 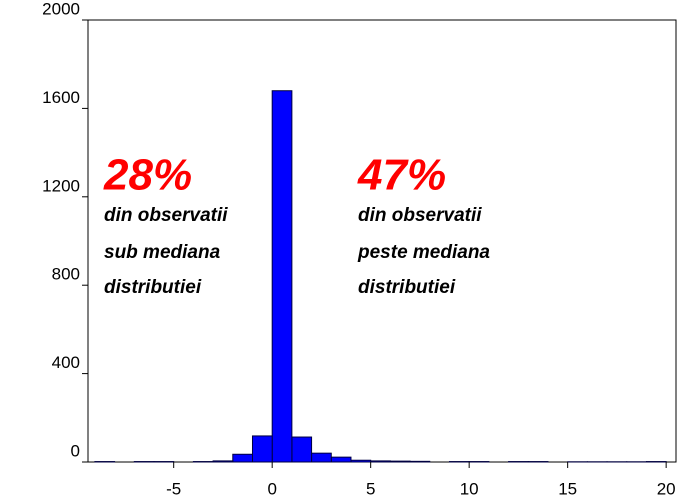 What do you see at coordinates (173, 488) in the screenshot?
I see `x-tick-label: -5` at bounding box center [173, 488].